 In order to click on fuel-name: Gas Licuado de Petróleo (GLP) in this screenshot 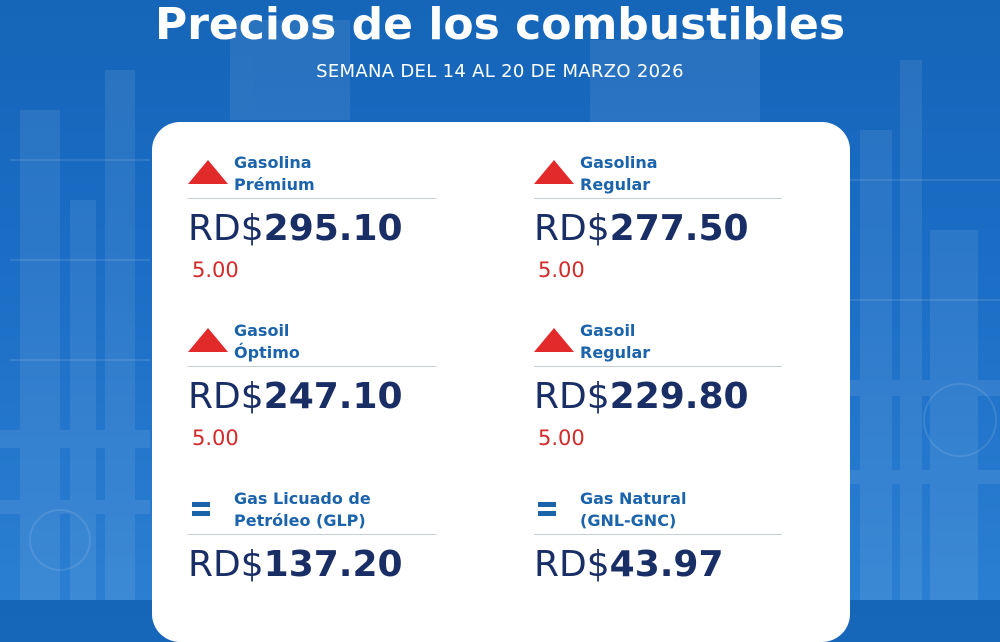, I will do `click(344, 510)`.